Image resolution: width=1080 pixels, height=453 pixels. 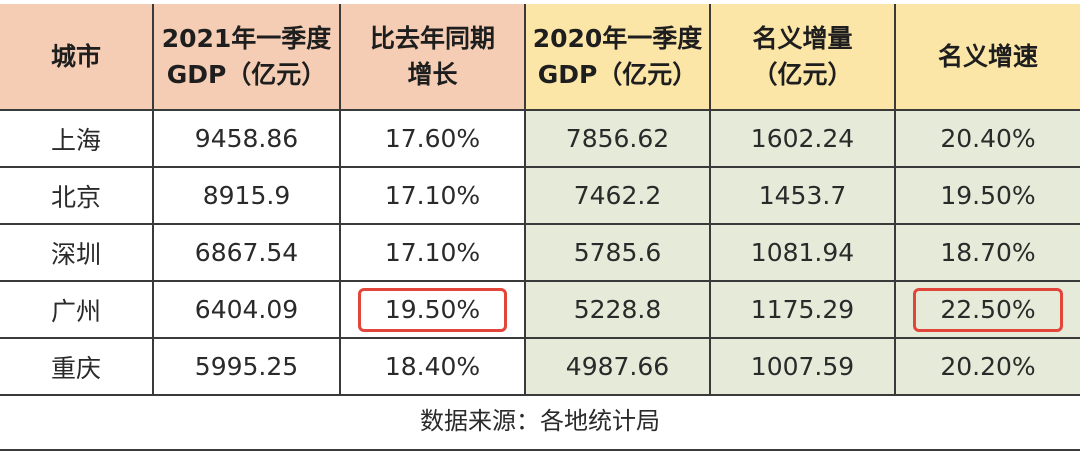 I want to click on table-row: 上海 9458.86 17.60% 7856.62 1602.24 20.40%, so click(x=540, y=138).